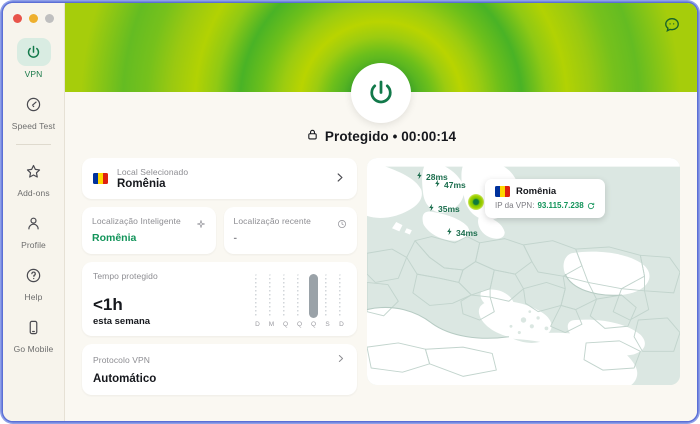 This screenshot has width=700, height=424. What do you see at coordinates (17, 18) in the screenshot?
I see `close-window-button` at bounding box center [17, 18].